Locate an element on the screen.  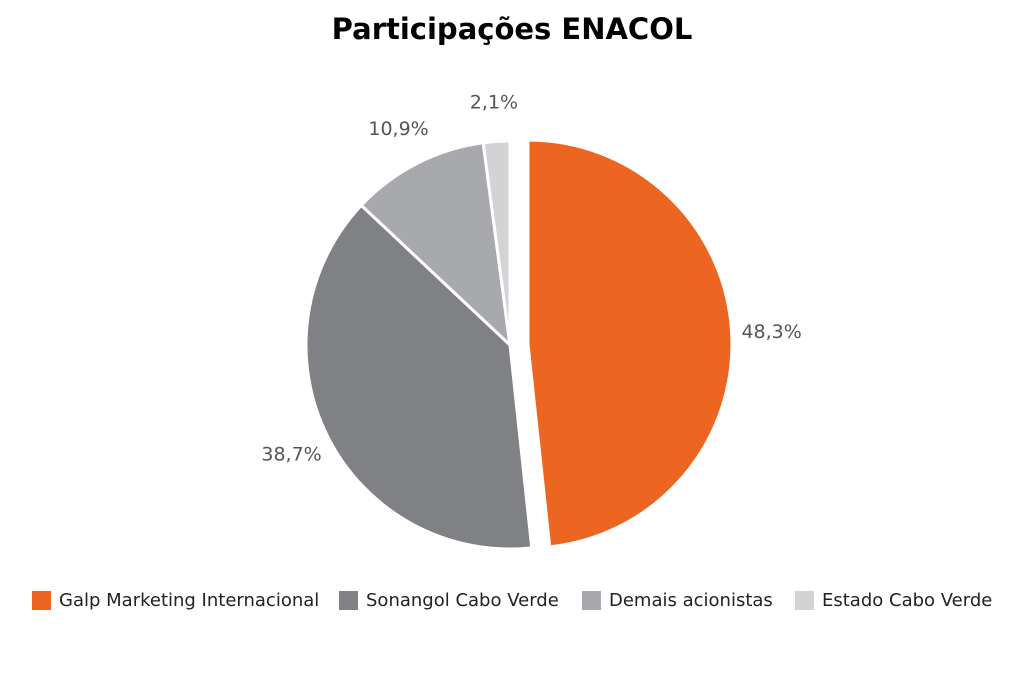
legend-item-galp: Galp Marketing Internacional is located at coordinates (175, 600).